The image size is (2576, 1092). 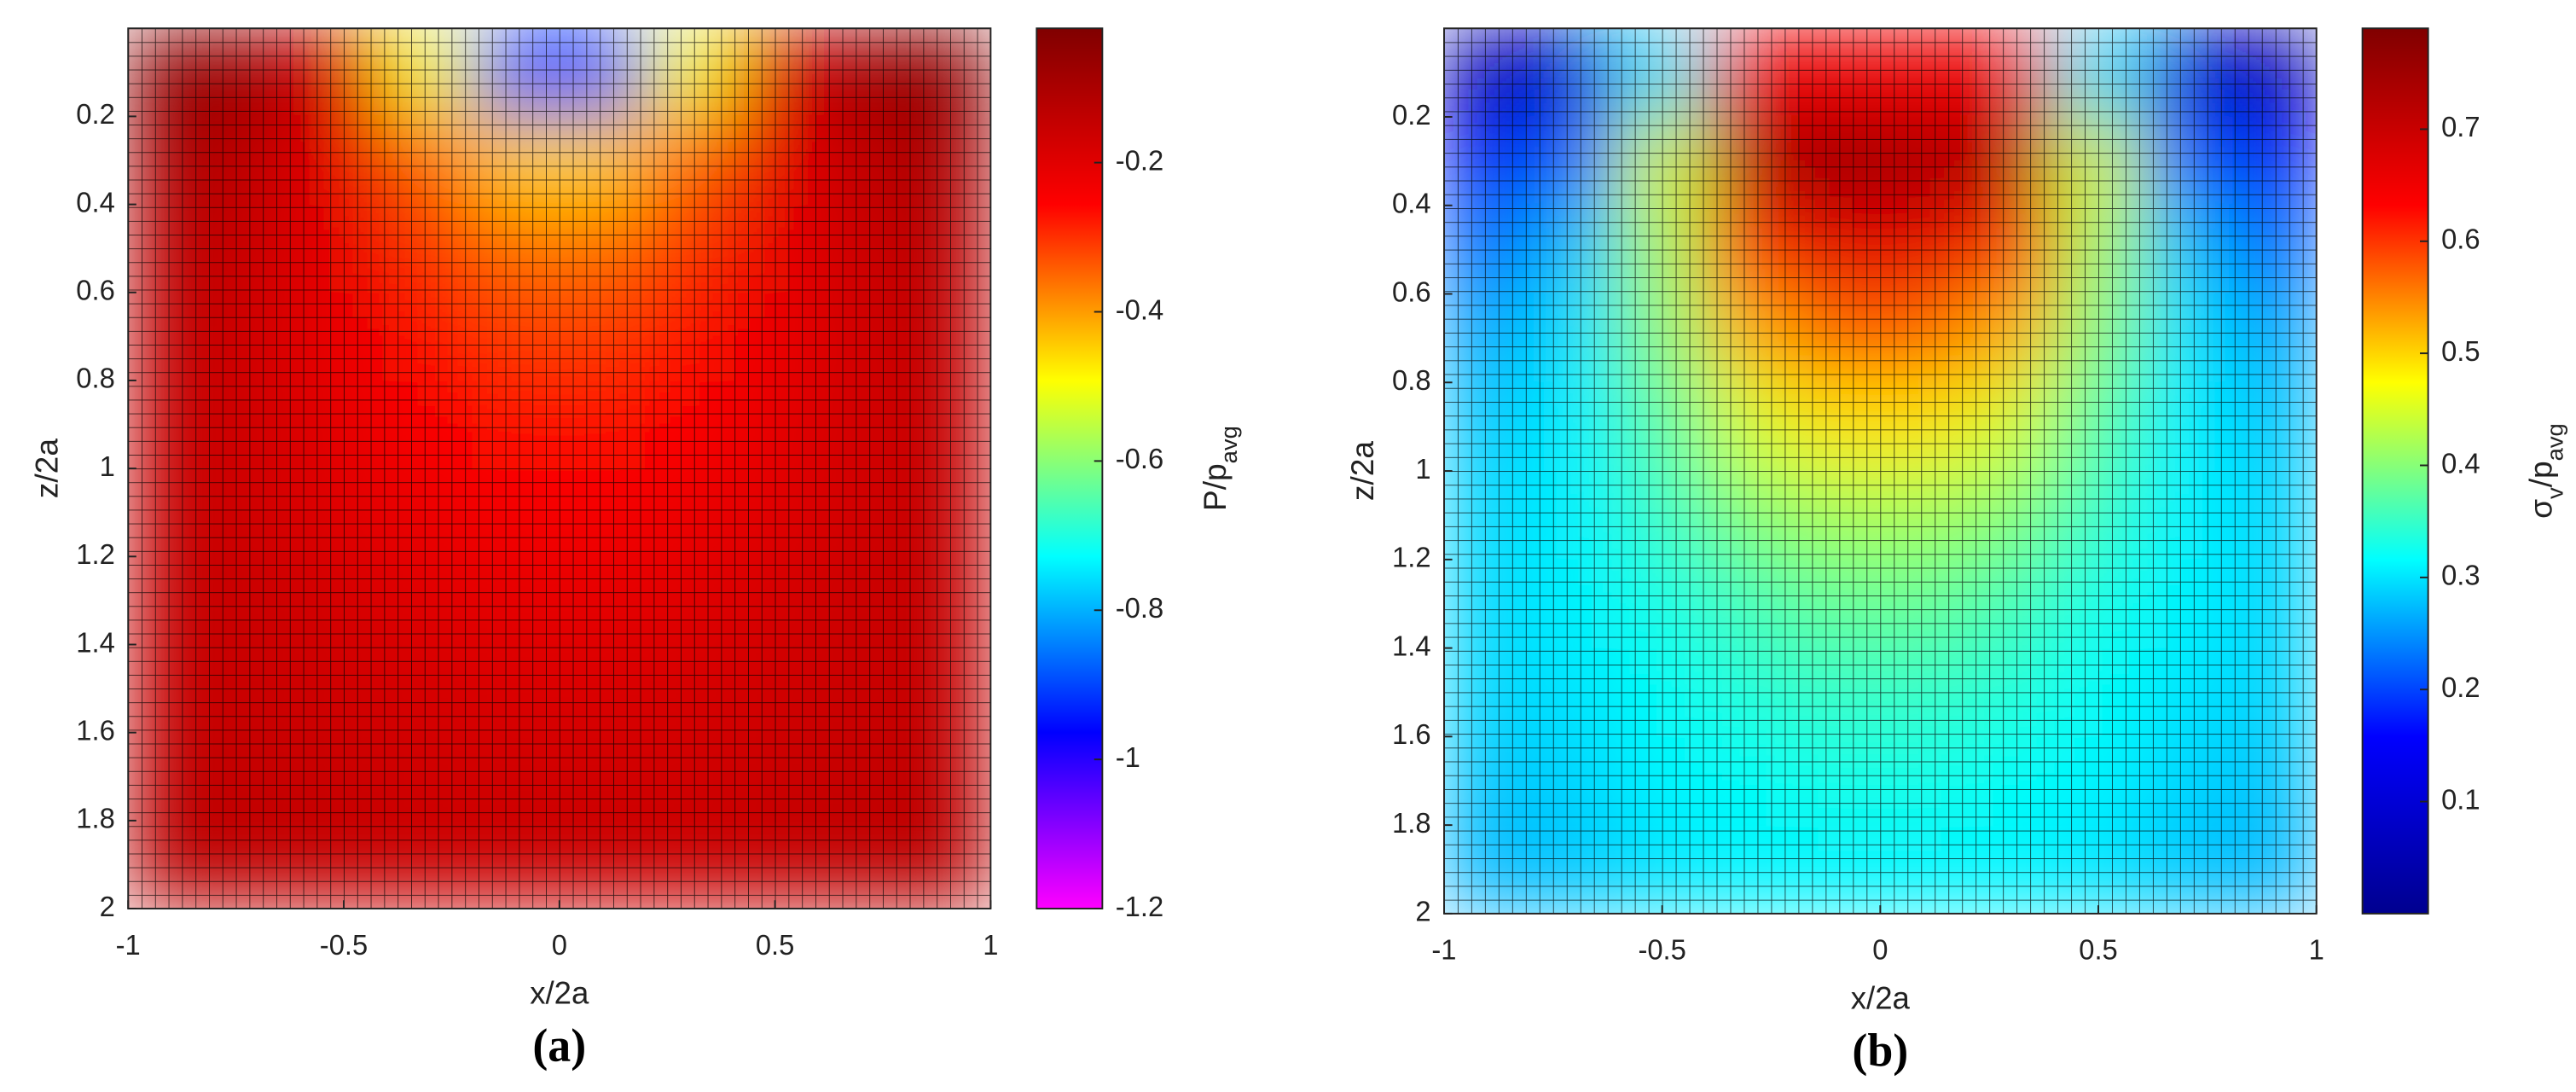 I want to click on colorbar-tick-label: 0.4, so click(x=2460, y=463).